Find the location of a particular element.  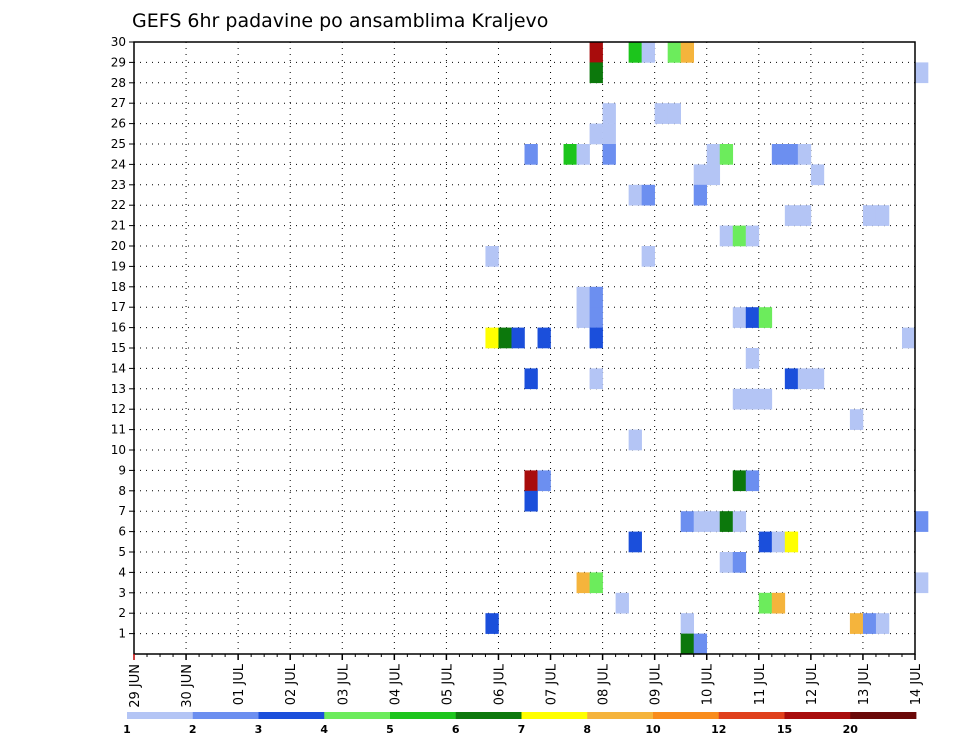

y-tick-label: 5 is located at coordinates (122, 552).